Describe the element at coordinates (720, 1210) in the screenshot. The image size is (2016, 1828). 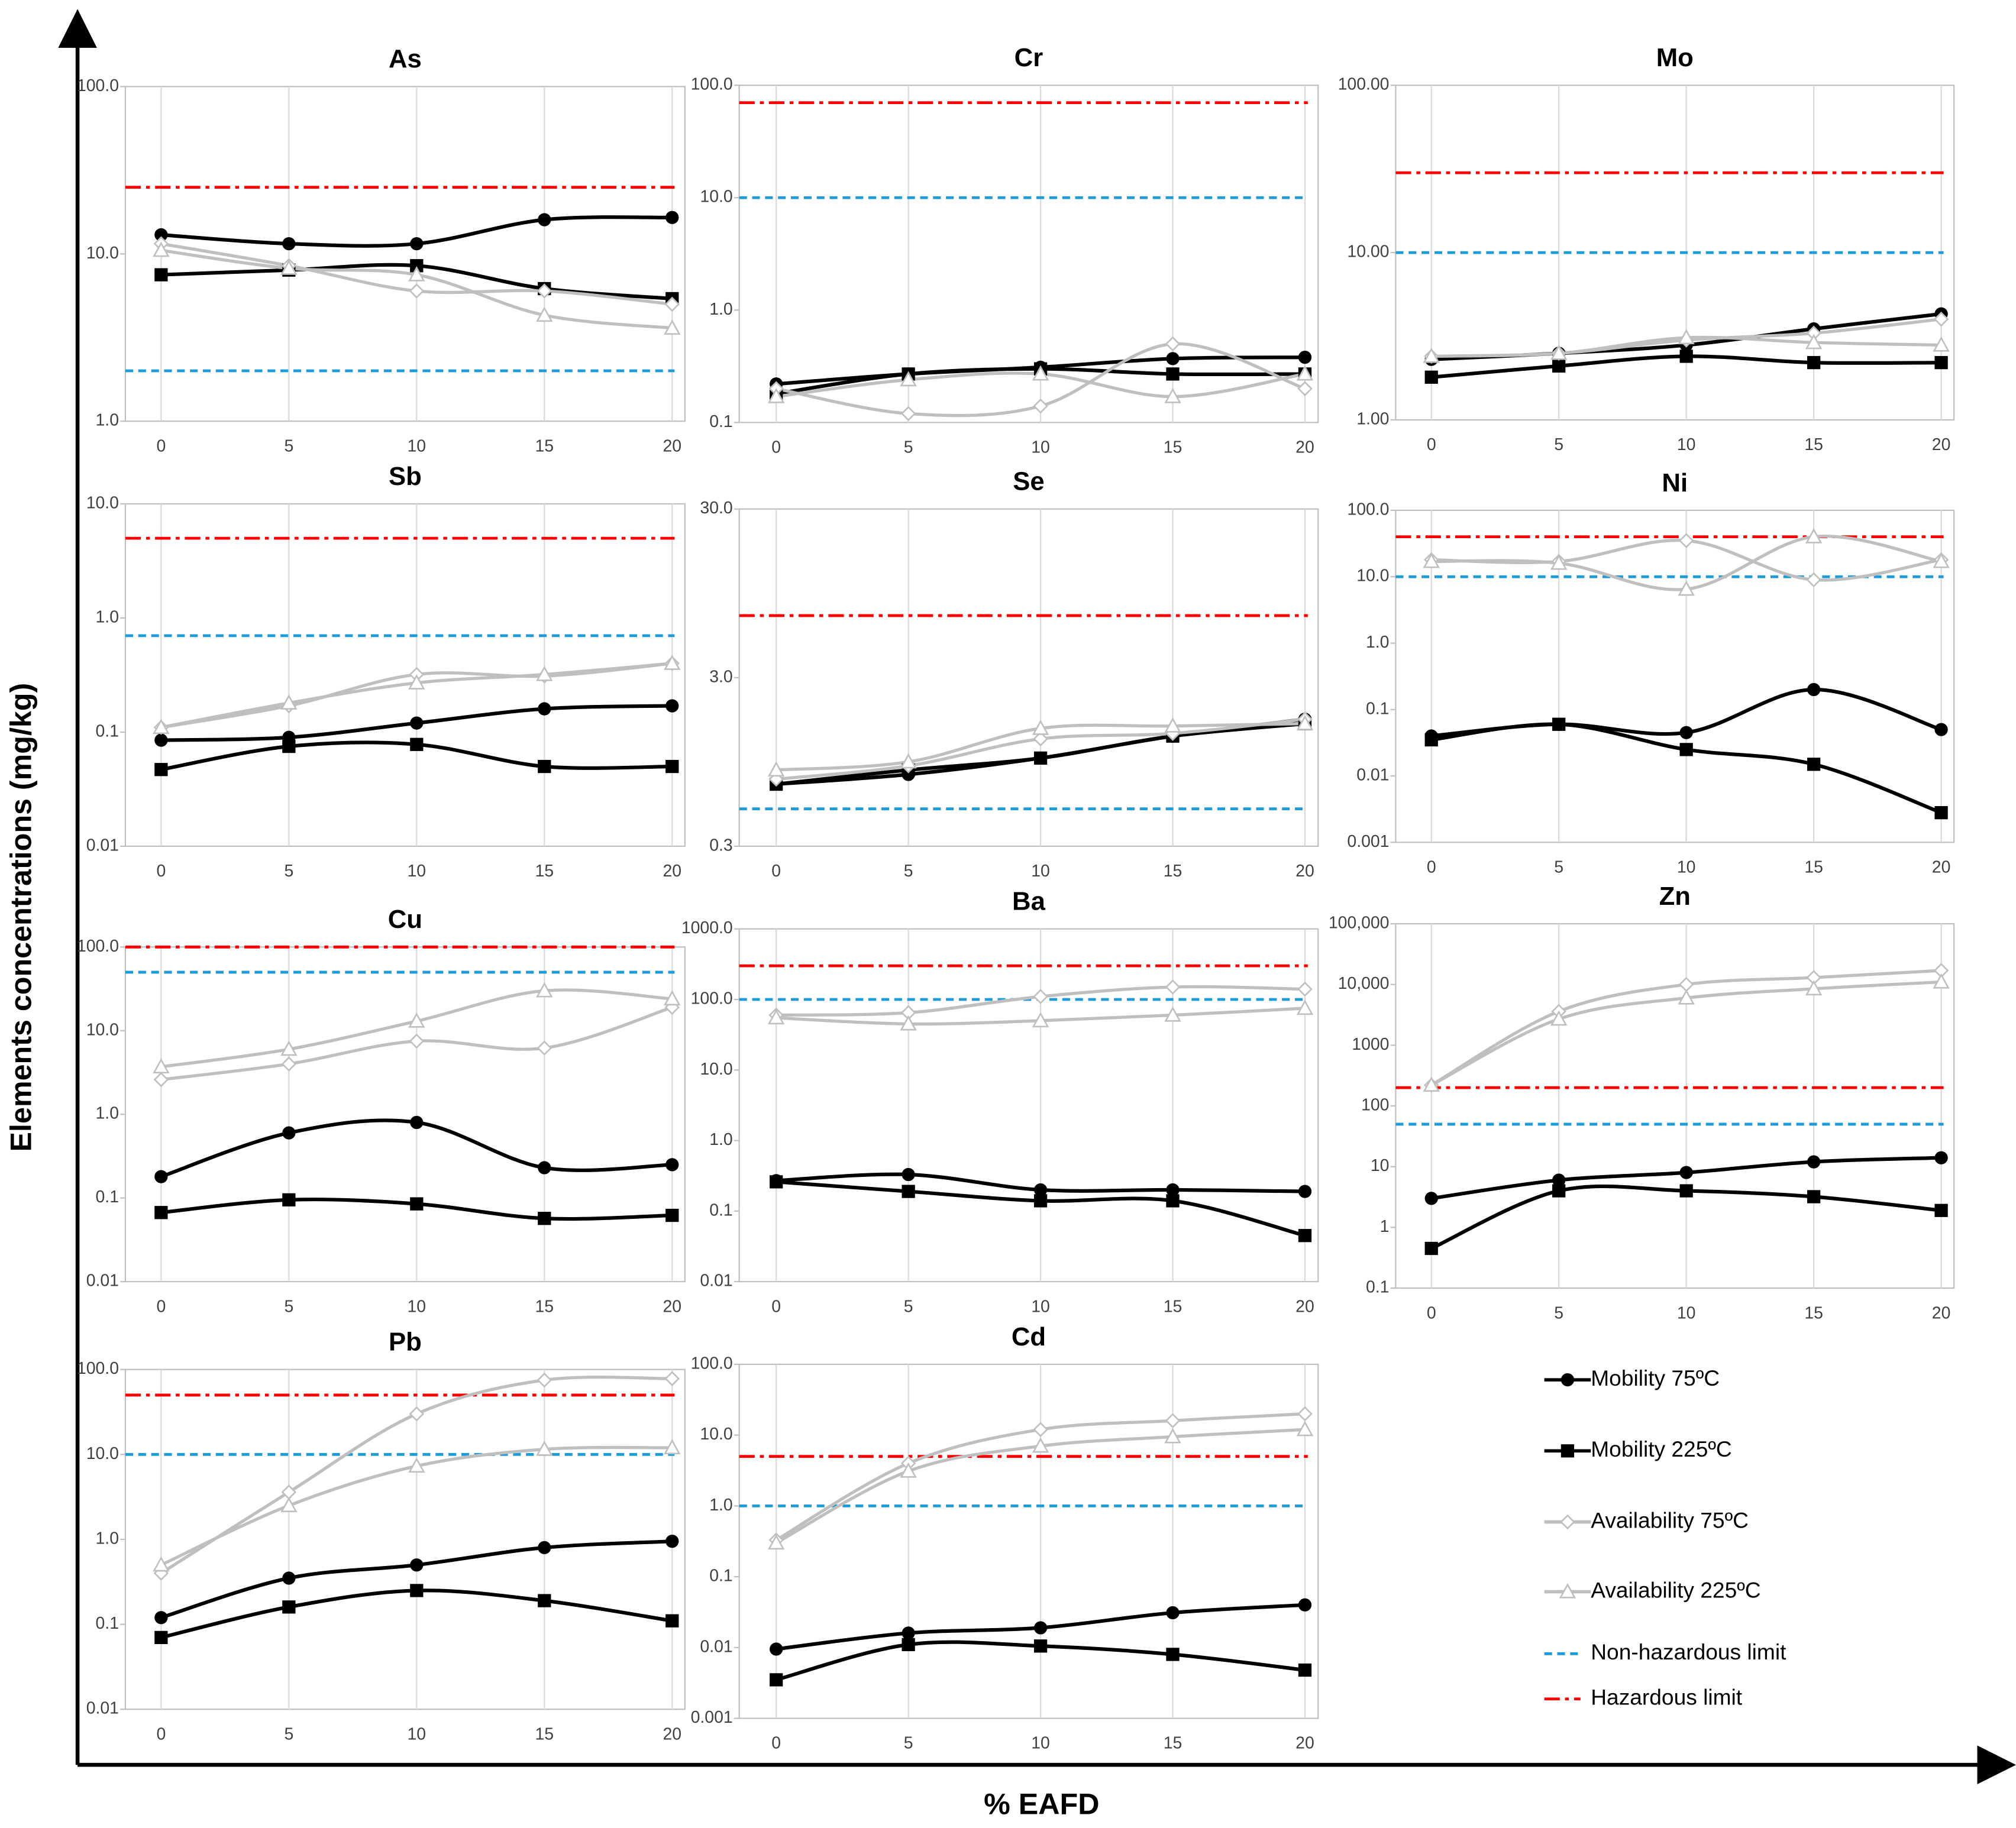
I see `y-tick-label: 0.1` at that location.